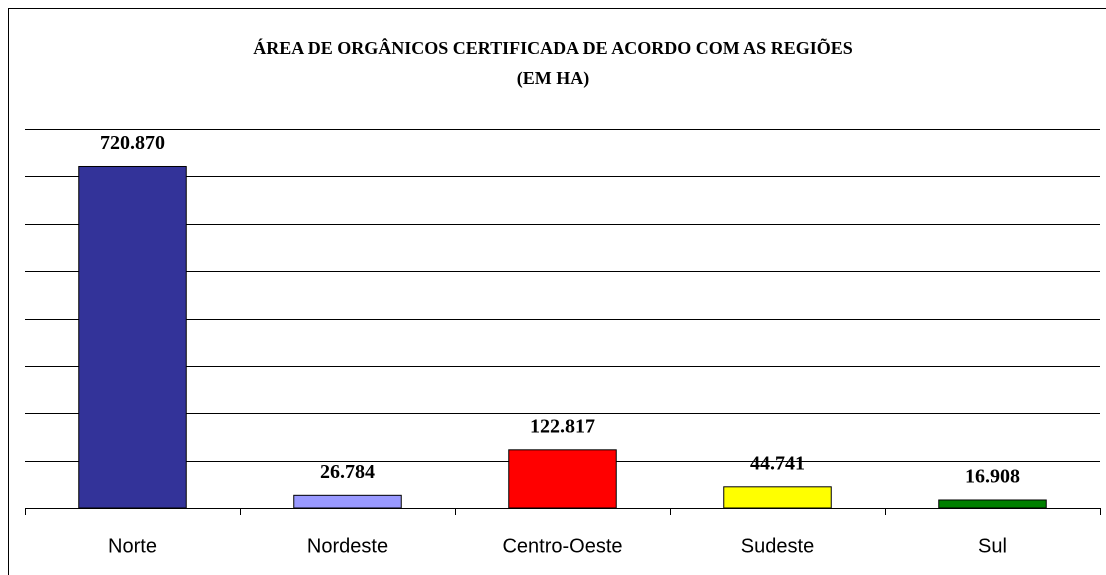 Image resolution: width=1106 pixels, height=575 pixels. Describe the element at coordinates (347, 472) in the screenshot. I see `value-label: 26.784` at that location.